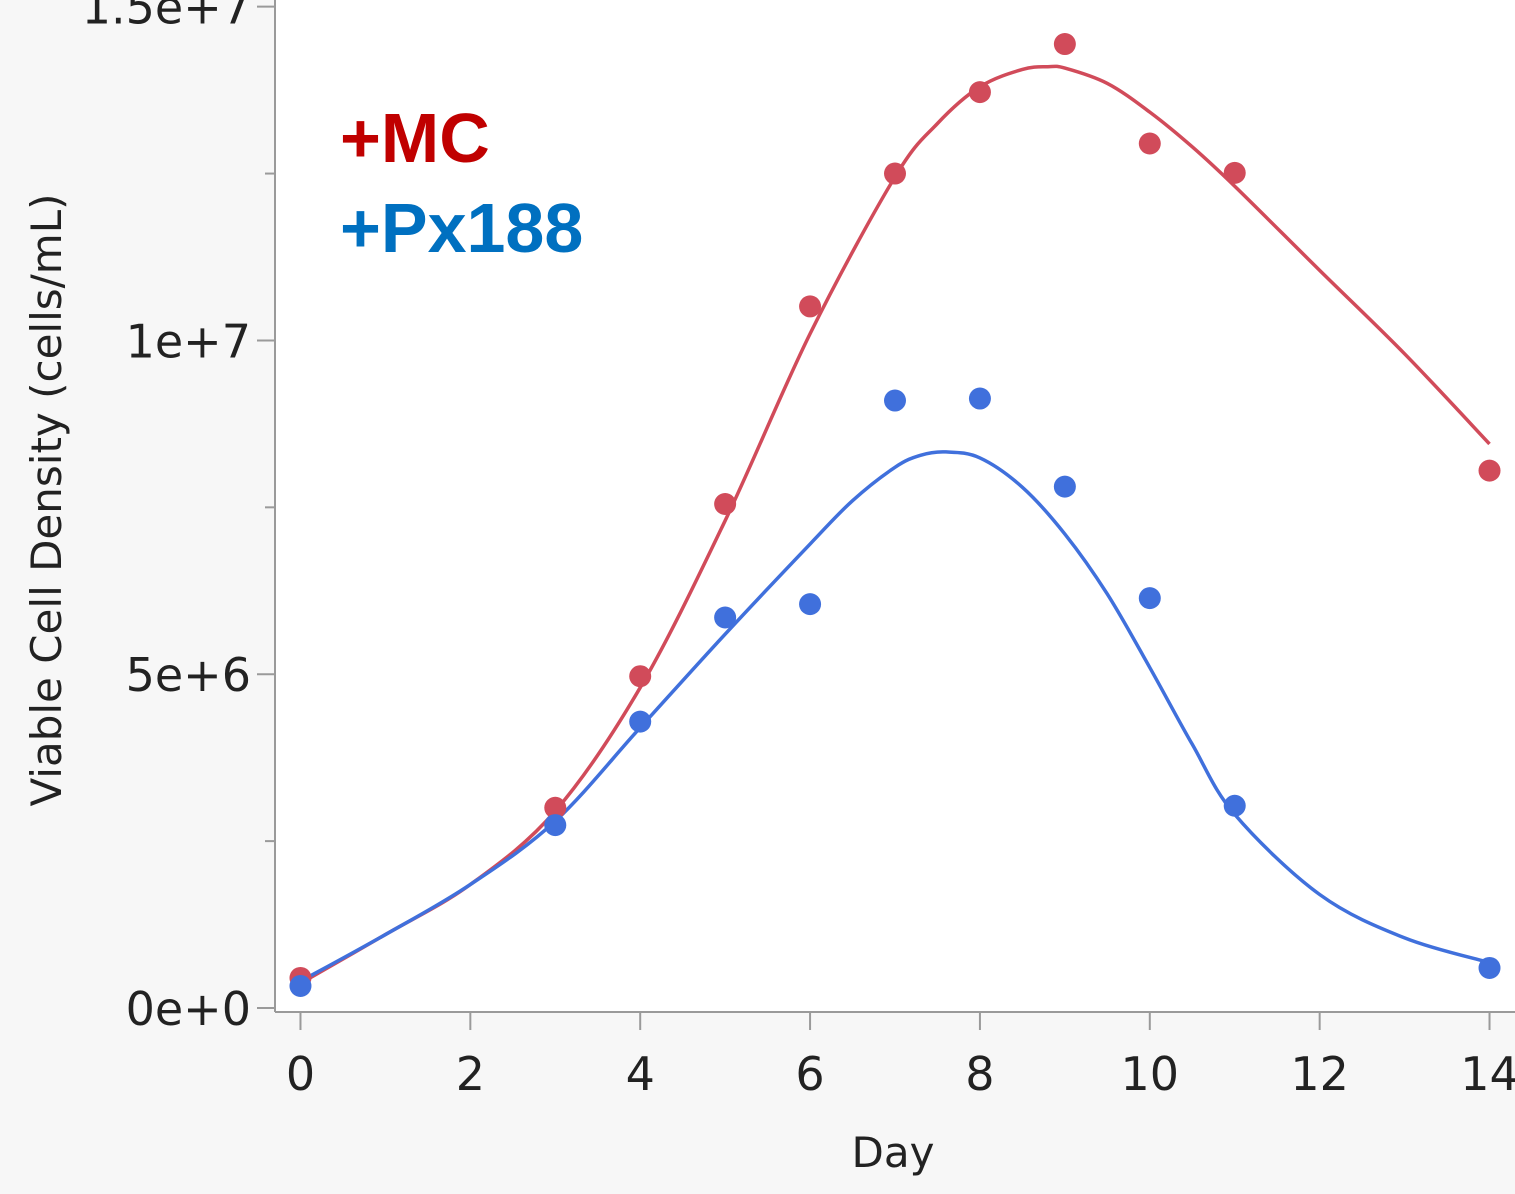 Image resolution: width=1515 pixels, height=1194 pixels. I want to click on x-tick-label: 8, so click(979, 1074).